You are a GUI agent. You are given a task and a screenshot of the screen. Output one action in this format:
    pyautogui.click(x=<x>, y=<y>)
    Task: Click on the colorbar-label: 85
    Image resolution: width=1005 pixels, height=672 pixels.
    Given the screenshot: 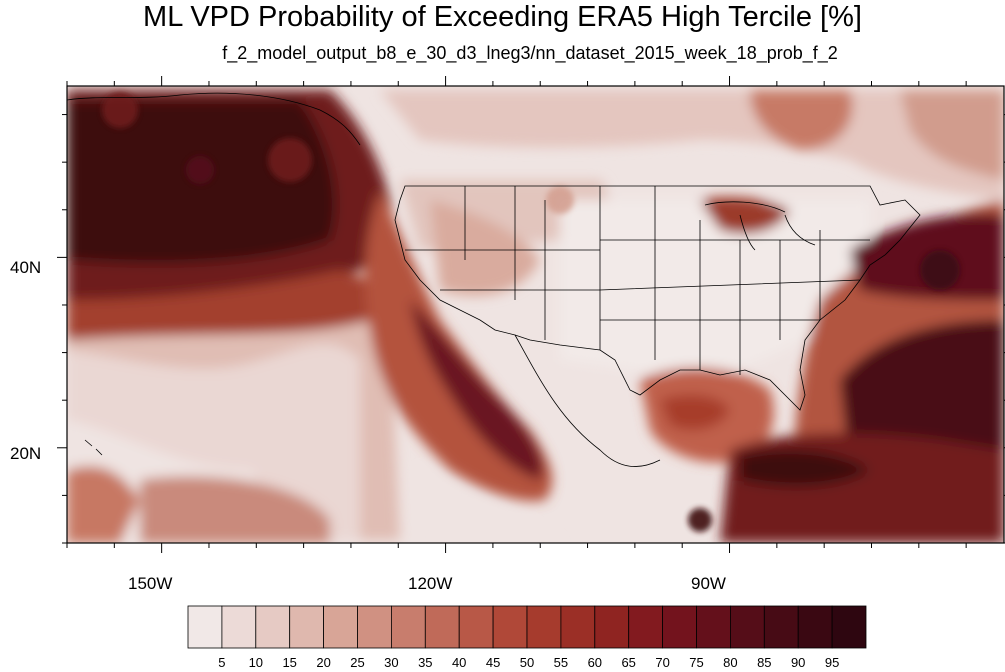 What is the action you would take?
    pyautogui.click(x=764, y=662)
    